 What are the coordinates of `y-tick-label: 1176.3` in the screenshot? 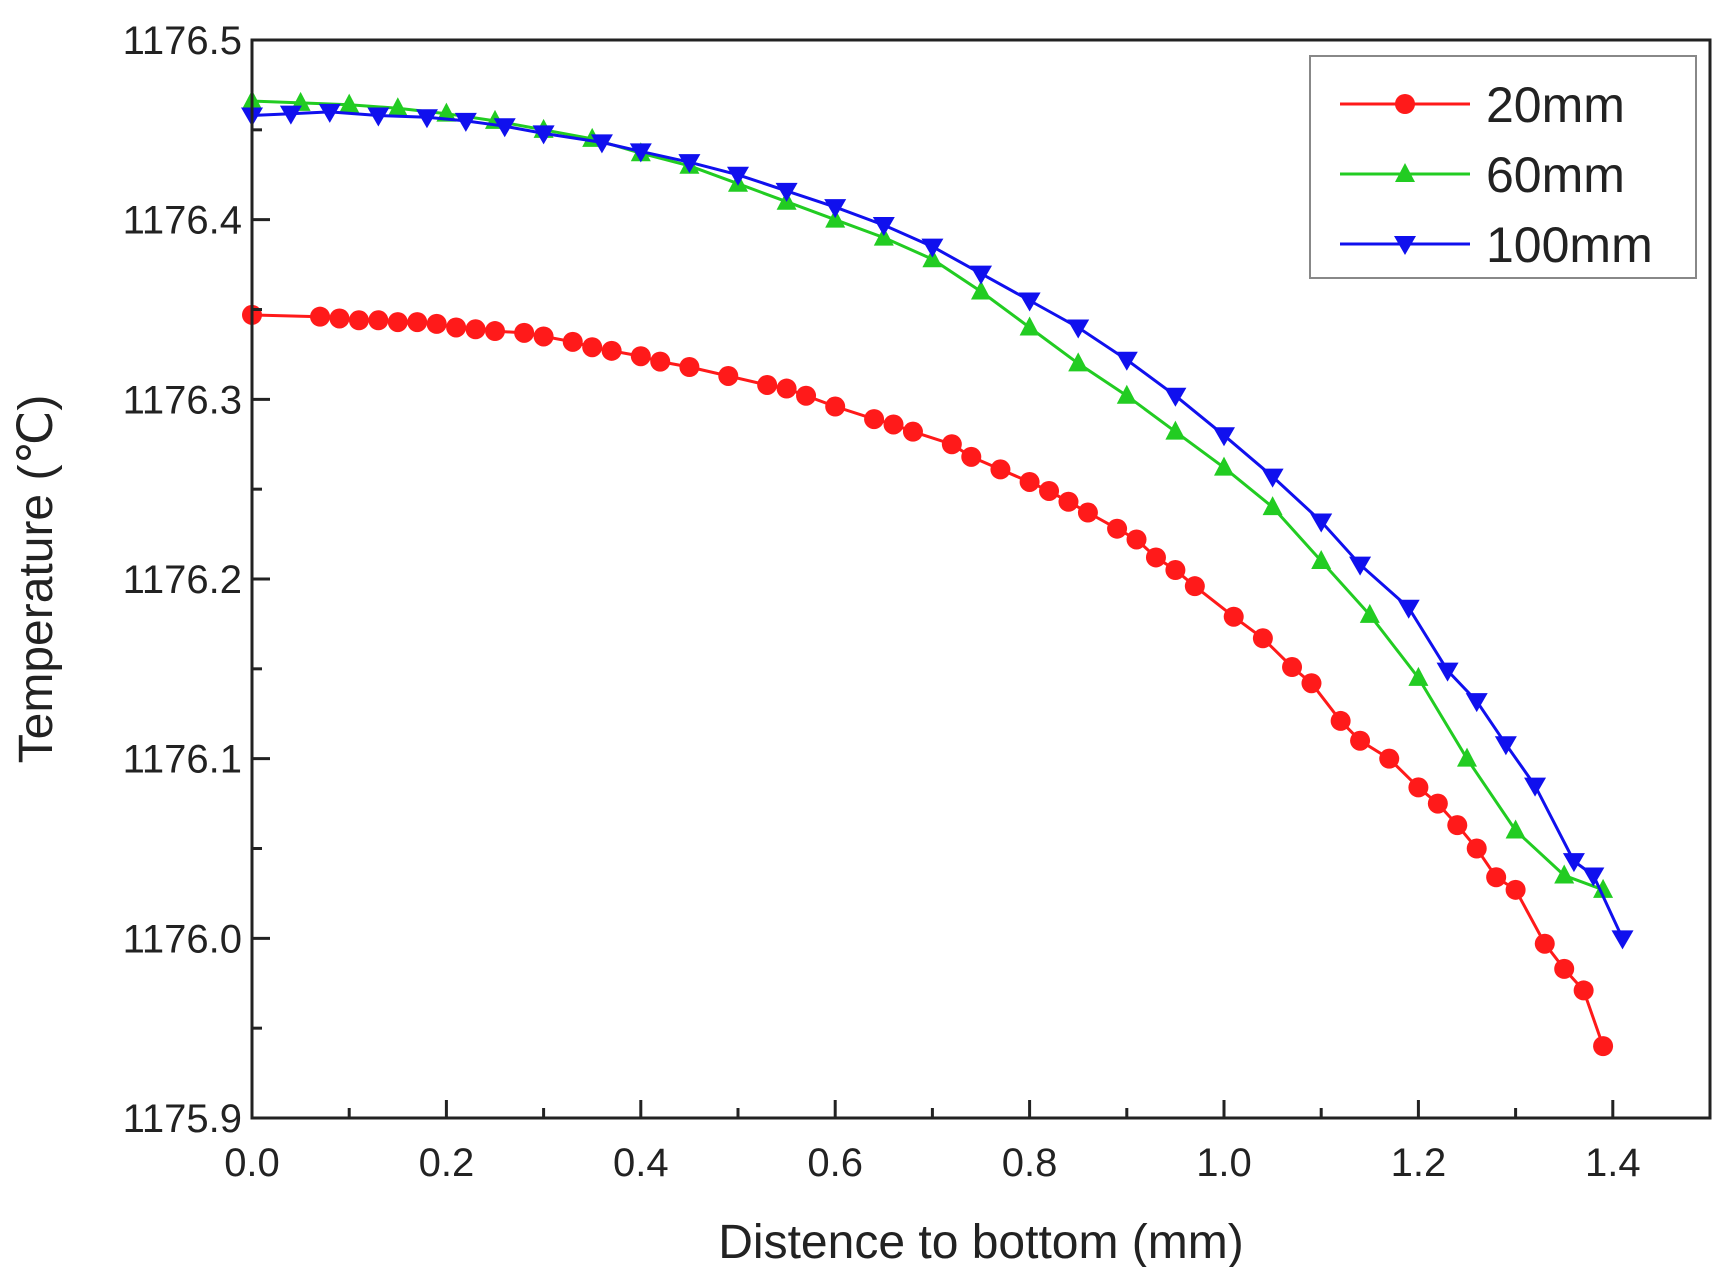 It's located at (182, 400).